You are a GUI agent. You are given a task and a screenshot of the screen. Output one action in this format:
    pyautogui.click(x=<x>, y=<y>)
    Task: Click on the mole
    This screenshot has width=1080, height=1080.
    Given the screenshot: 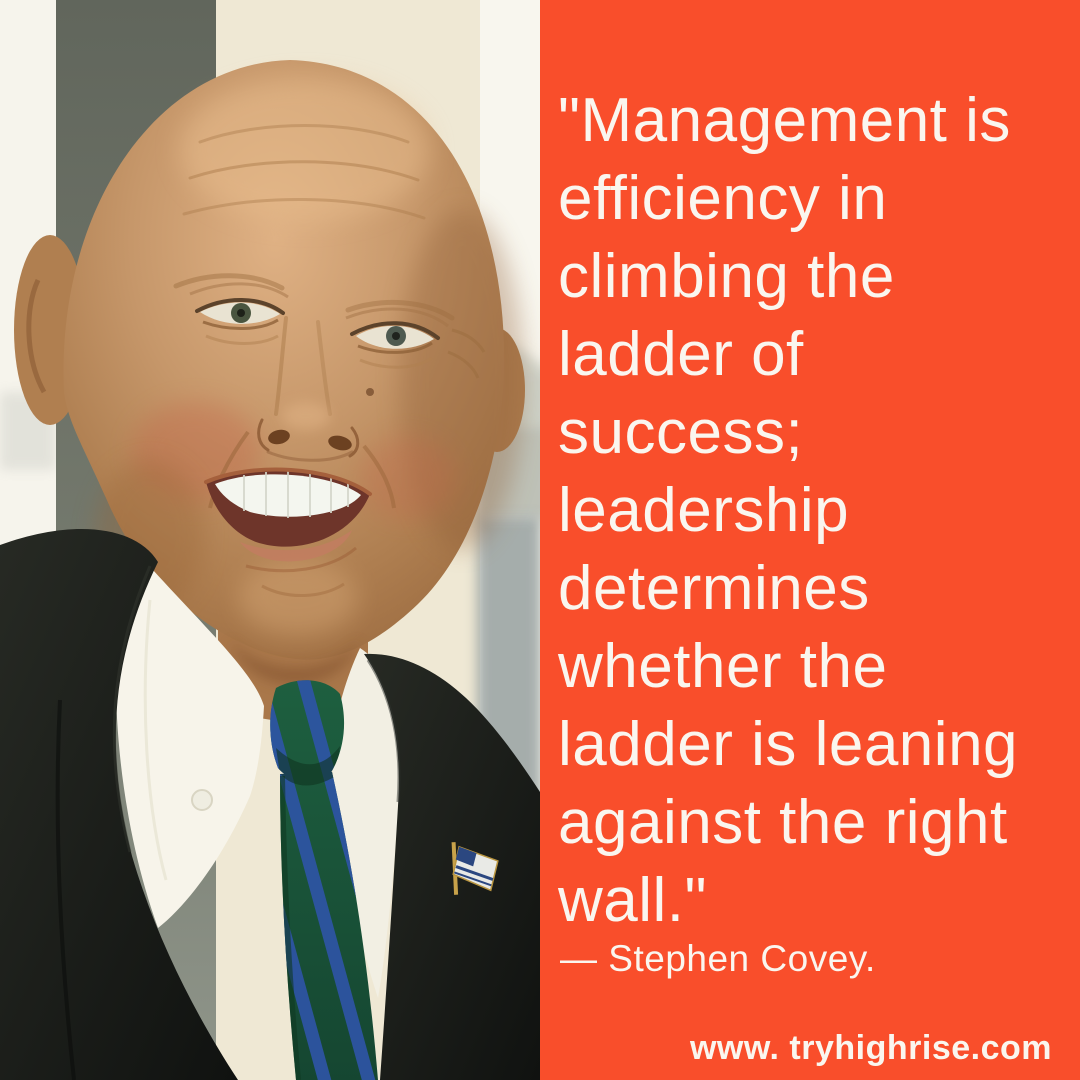 What is the action you would take?
    pyautogui.click(x=370, y=392)
    